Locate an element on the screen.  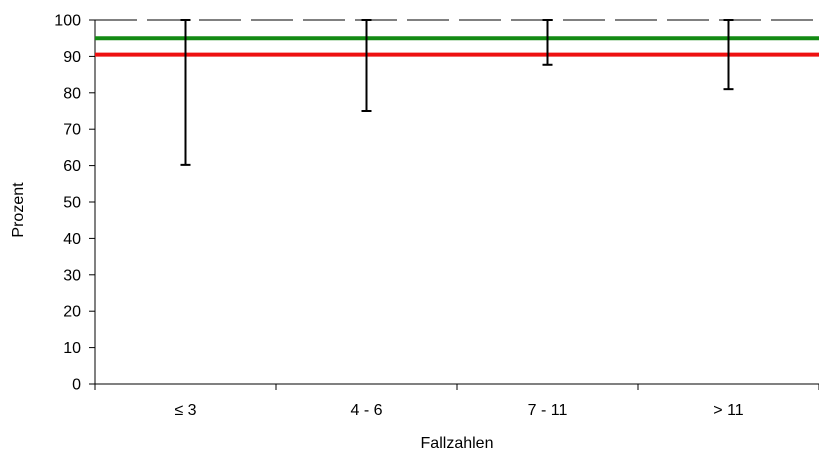
y-tick-label: 50 is located at coordinates (72, 203).